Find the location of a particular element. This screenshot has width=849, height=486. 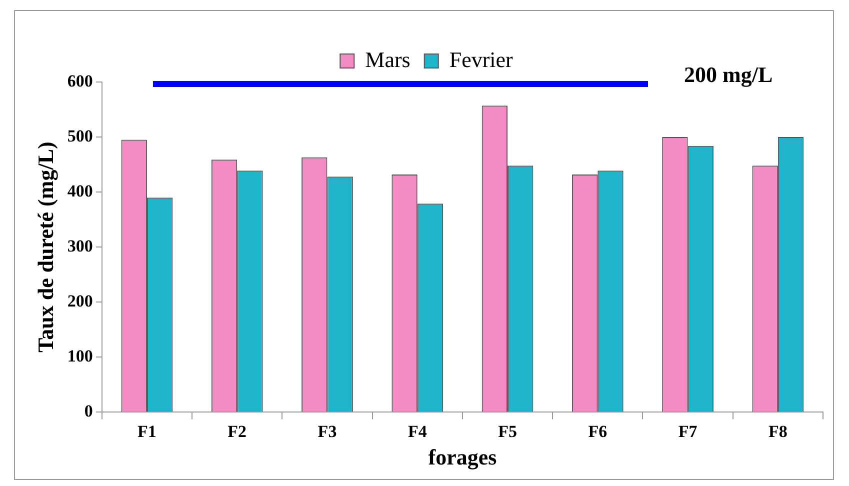

x-tick-label: F2 is located at coordinates (237, 431).